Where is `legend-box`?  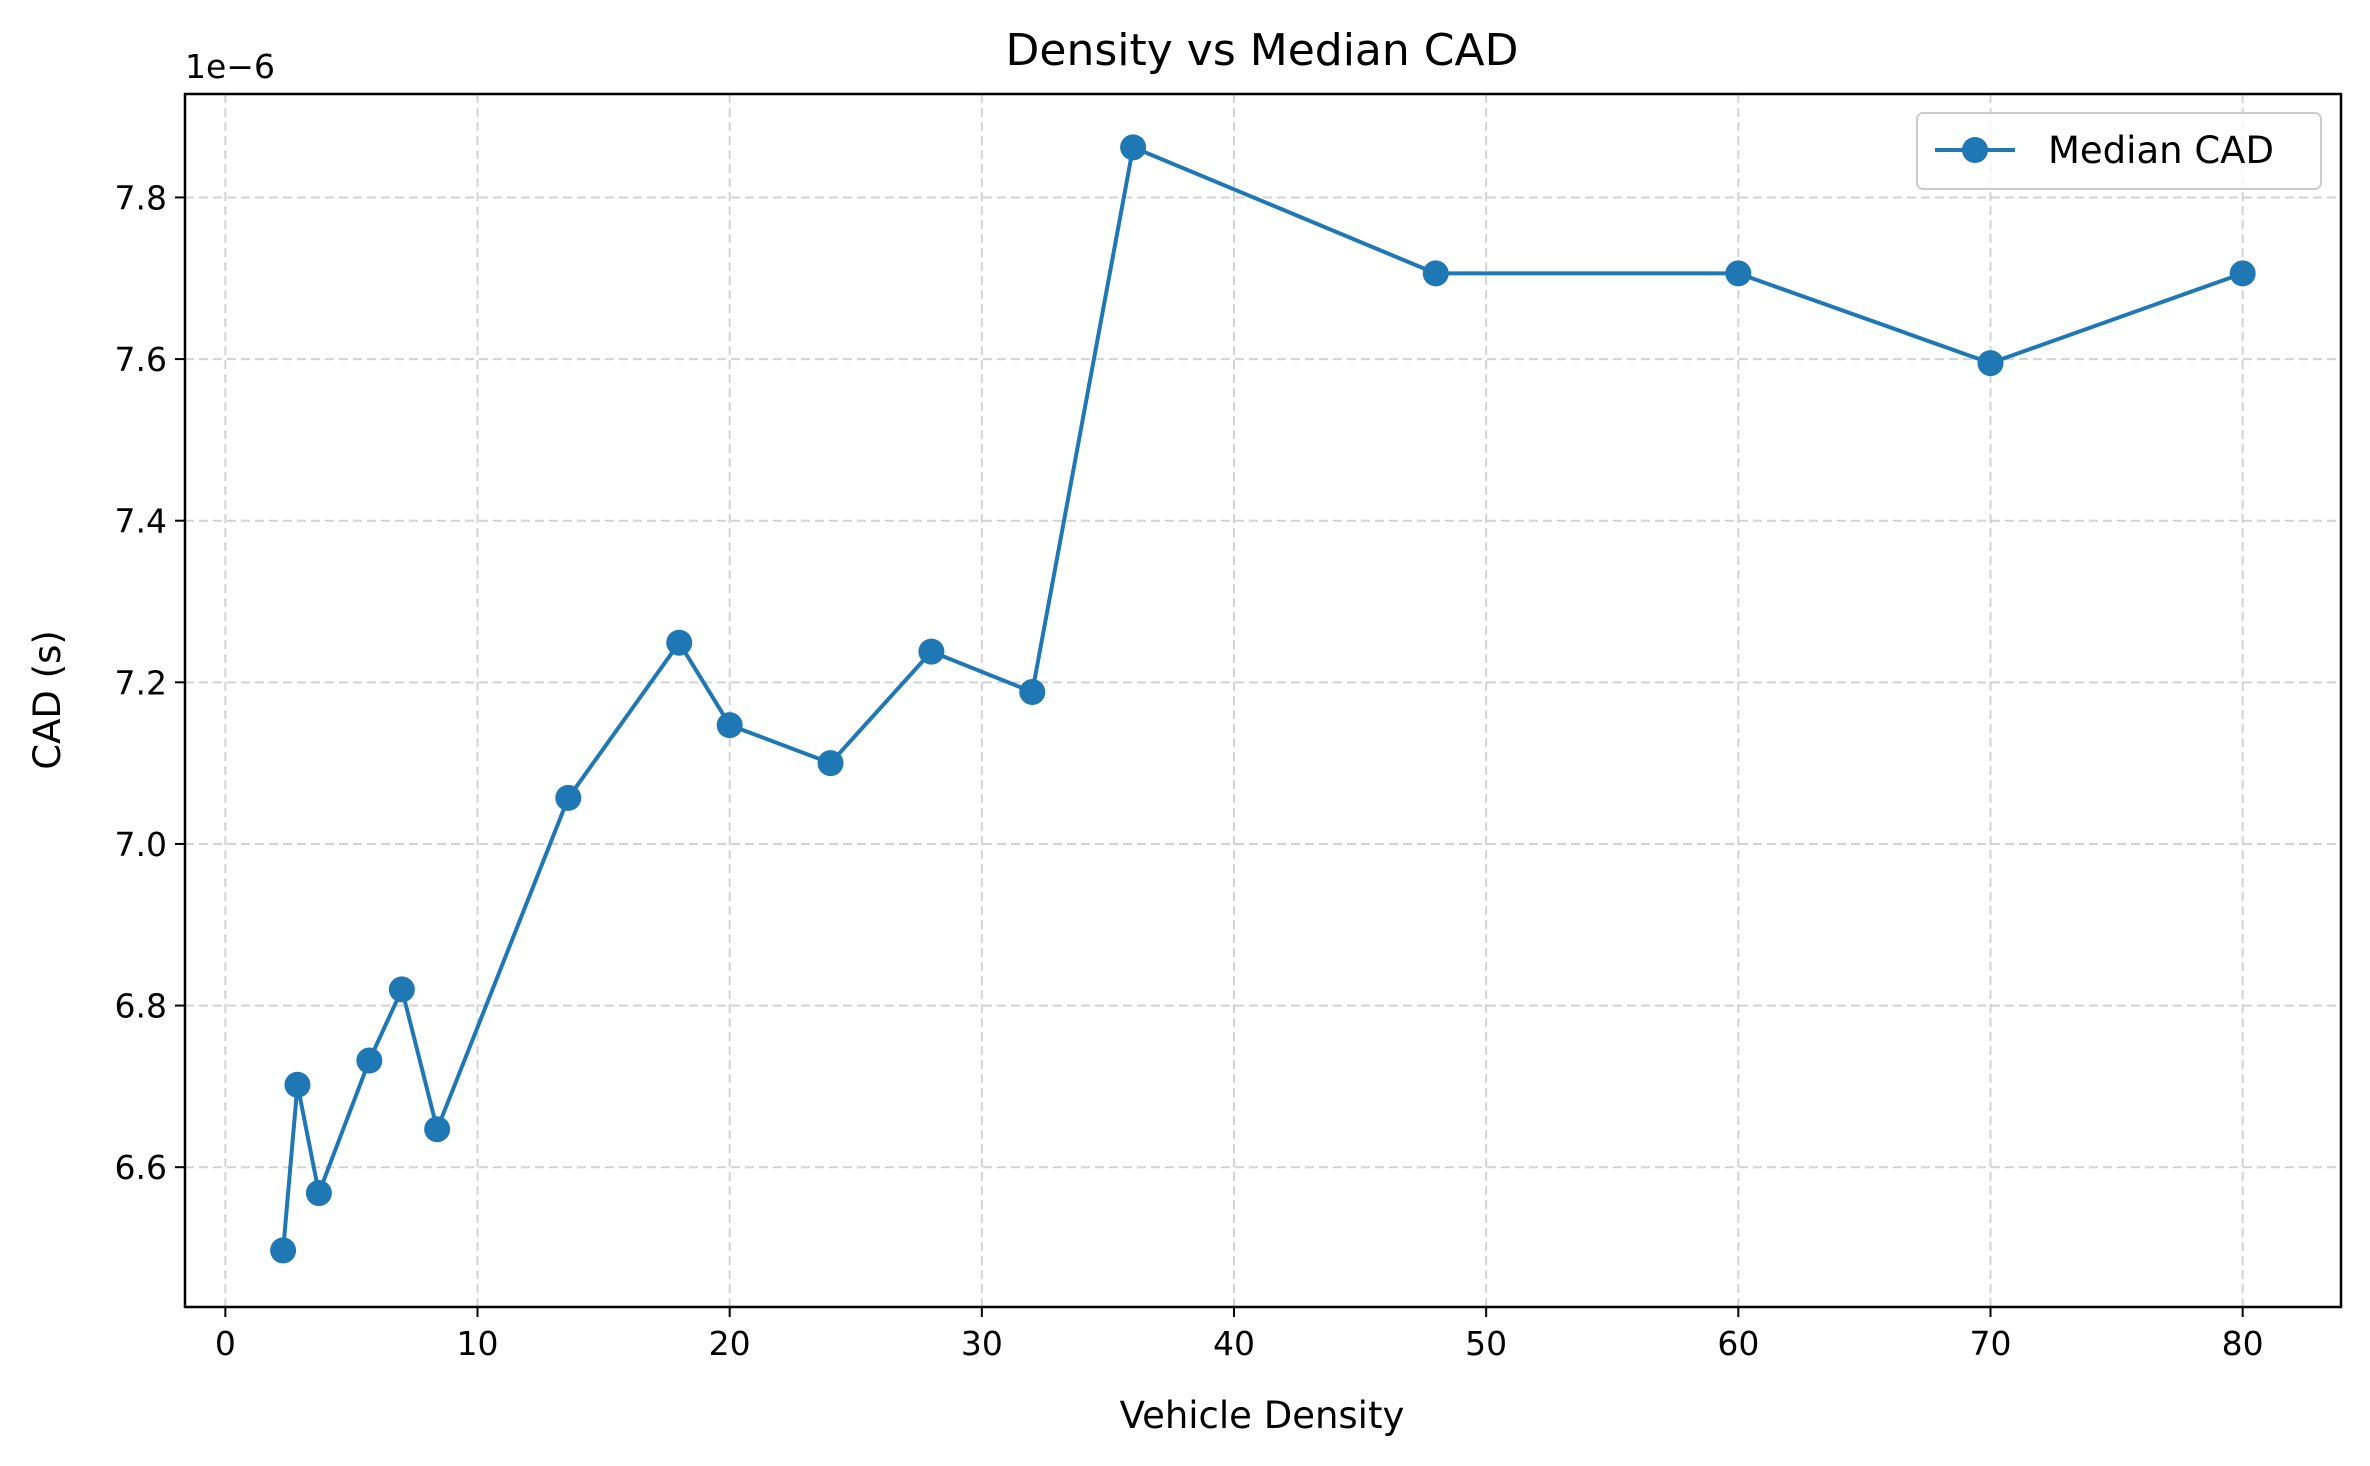 legend-box is located at coordinates (2119, 151).